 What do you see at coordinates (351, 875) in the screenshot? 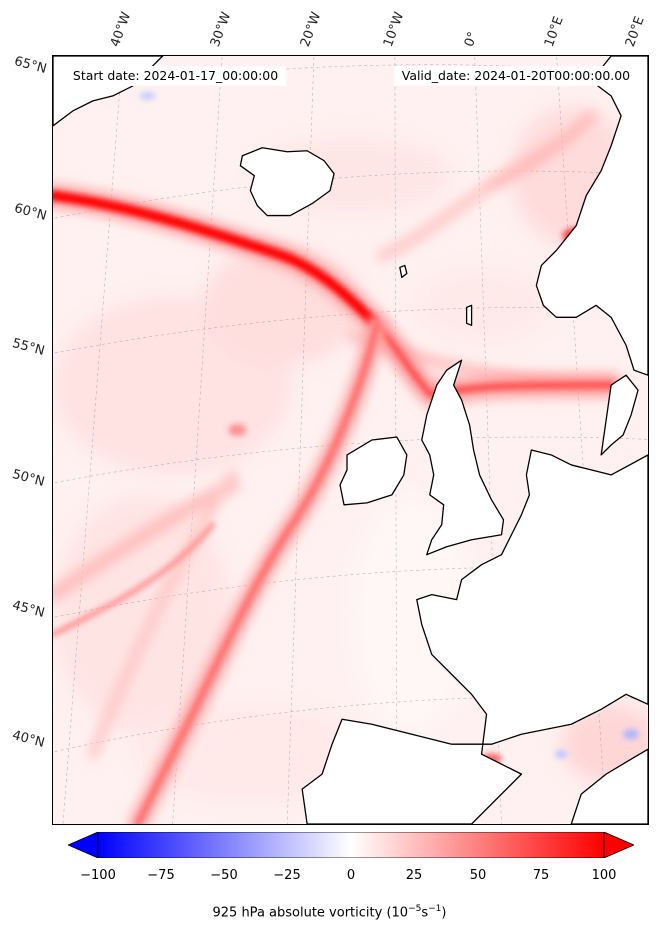
I see `colorbar-tick: 0` at bounding box center [351, 875].